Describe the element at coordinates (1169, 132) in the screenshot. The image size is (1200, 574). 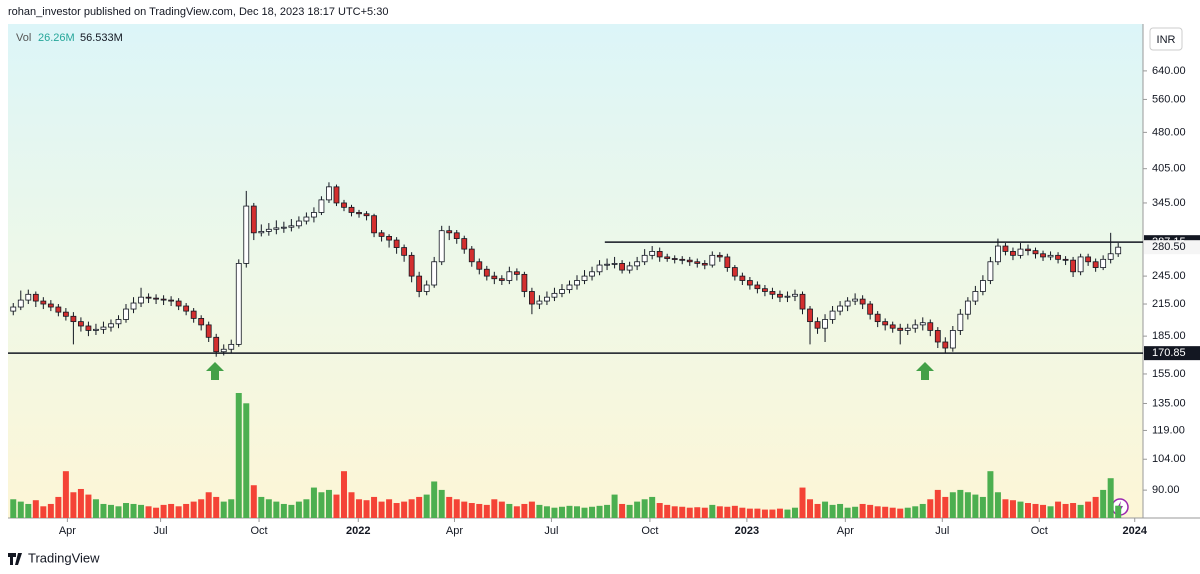
I see `y-tick-label: 480.00` at that location.